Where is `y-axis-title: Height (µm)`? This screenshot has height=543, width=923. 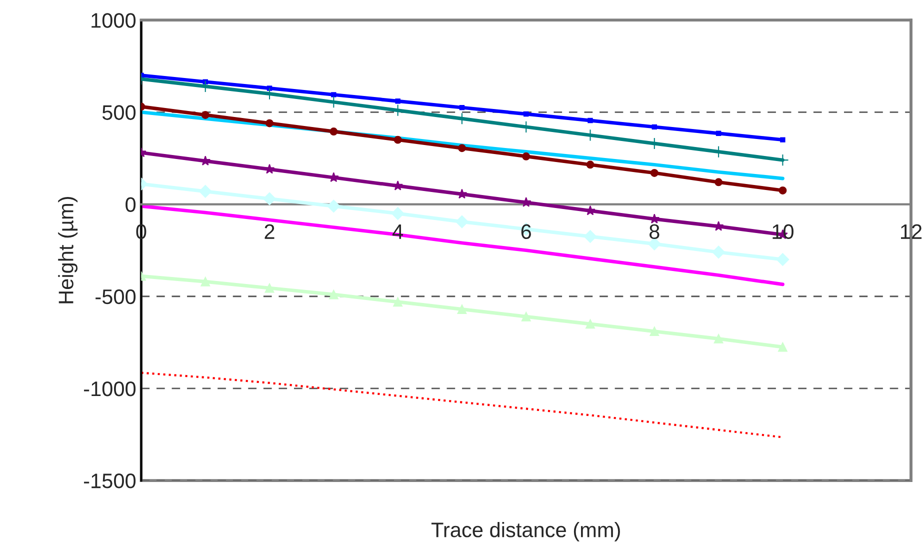
y-axis-title: Height (µm) is located at coordinates (68, 250).